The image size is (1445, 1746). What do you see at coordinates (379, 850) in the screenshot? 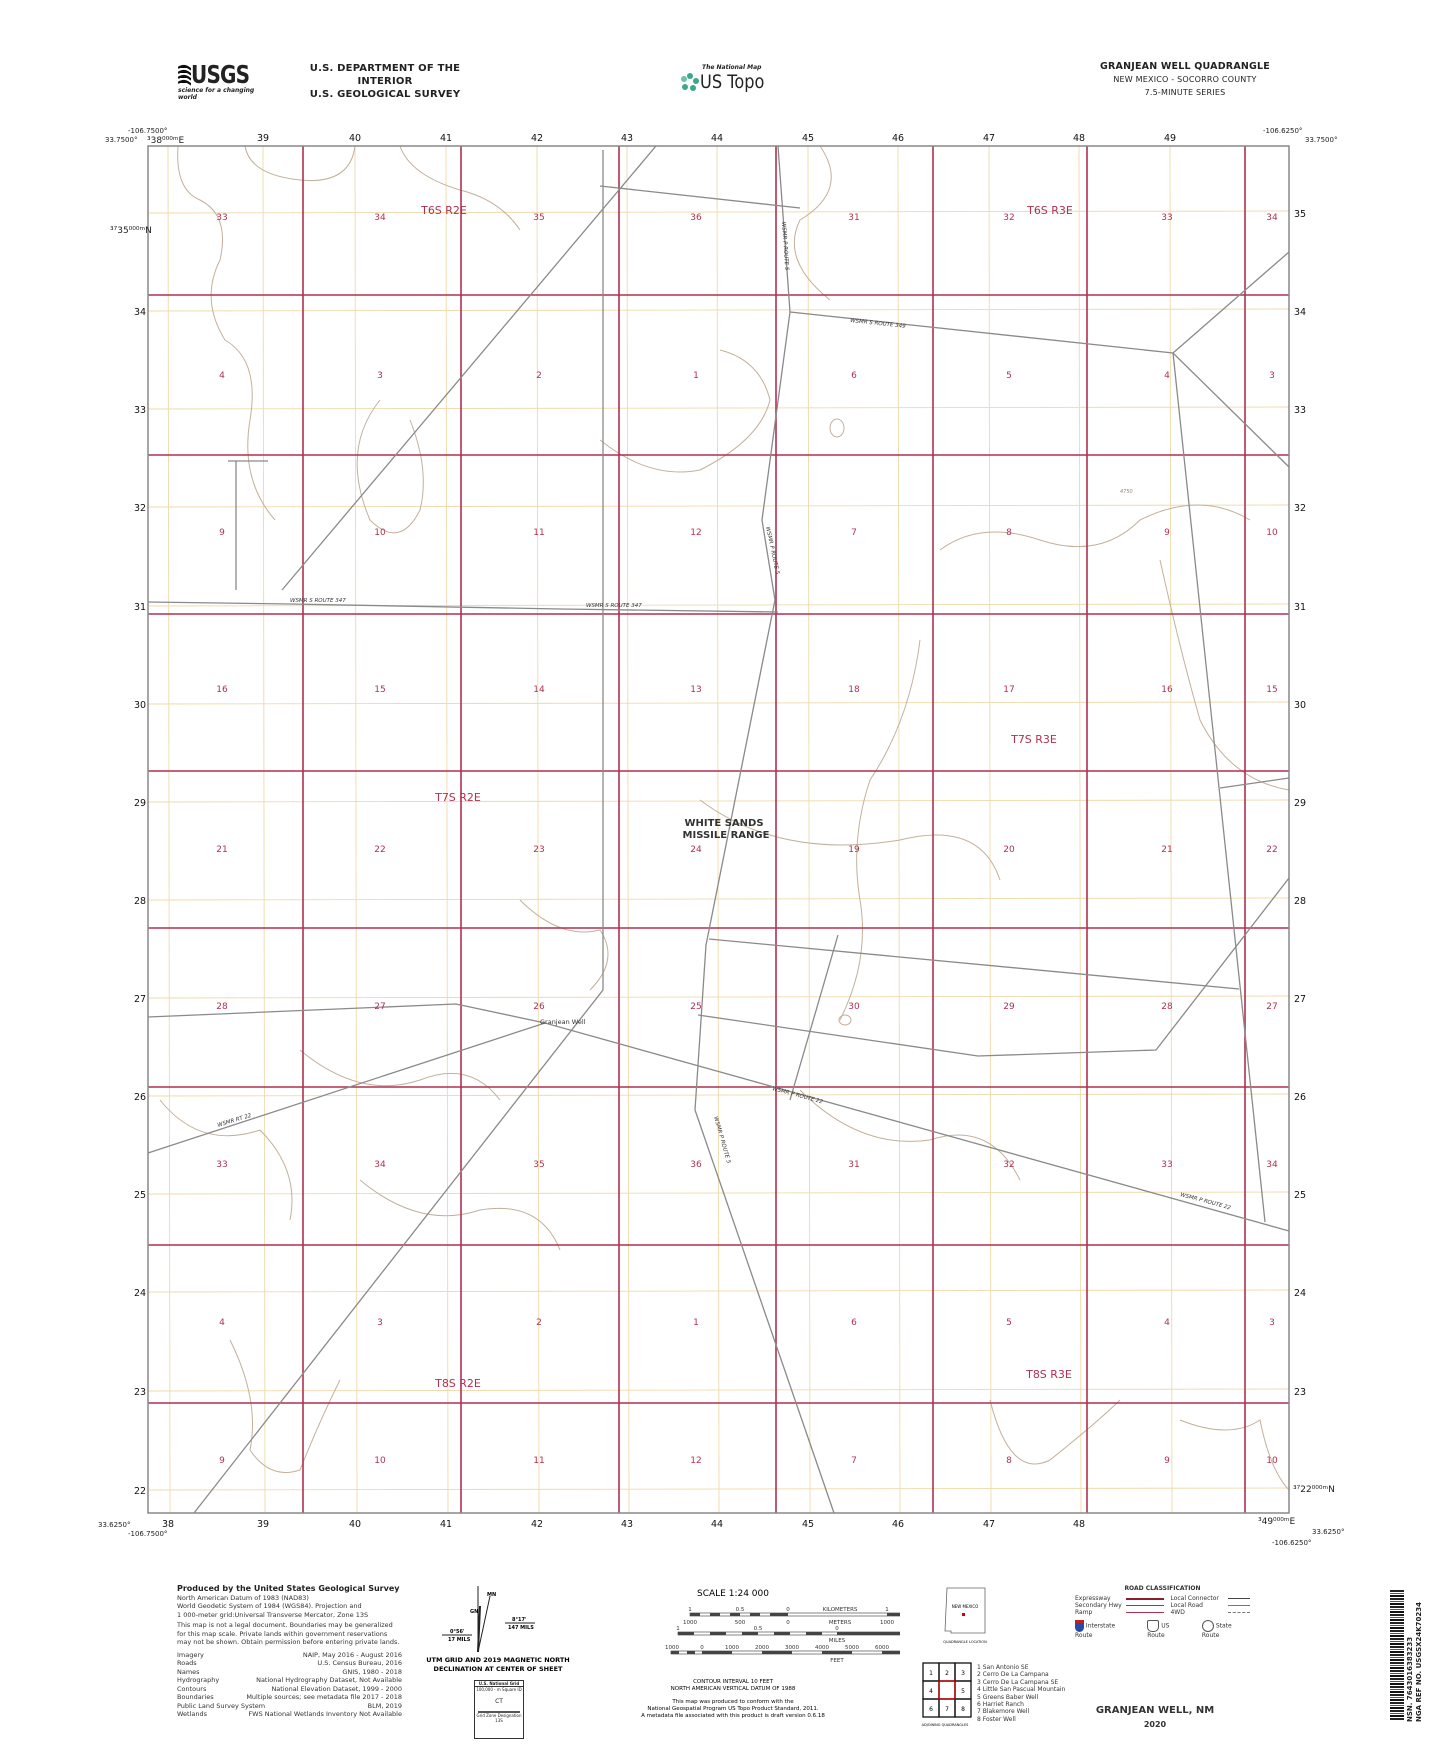
I see `section-number: 22` at bounding box center [379, 850].